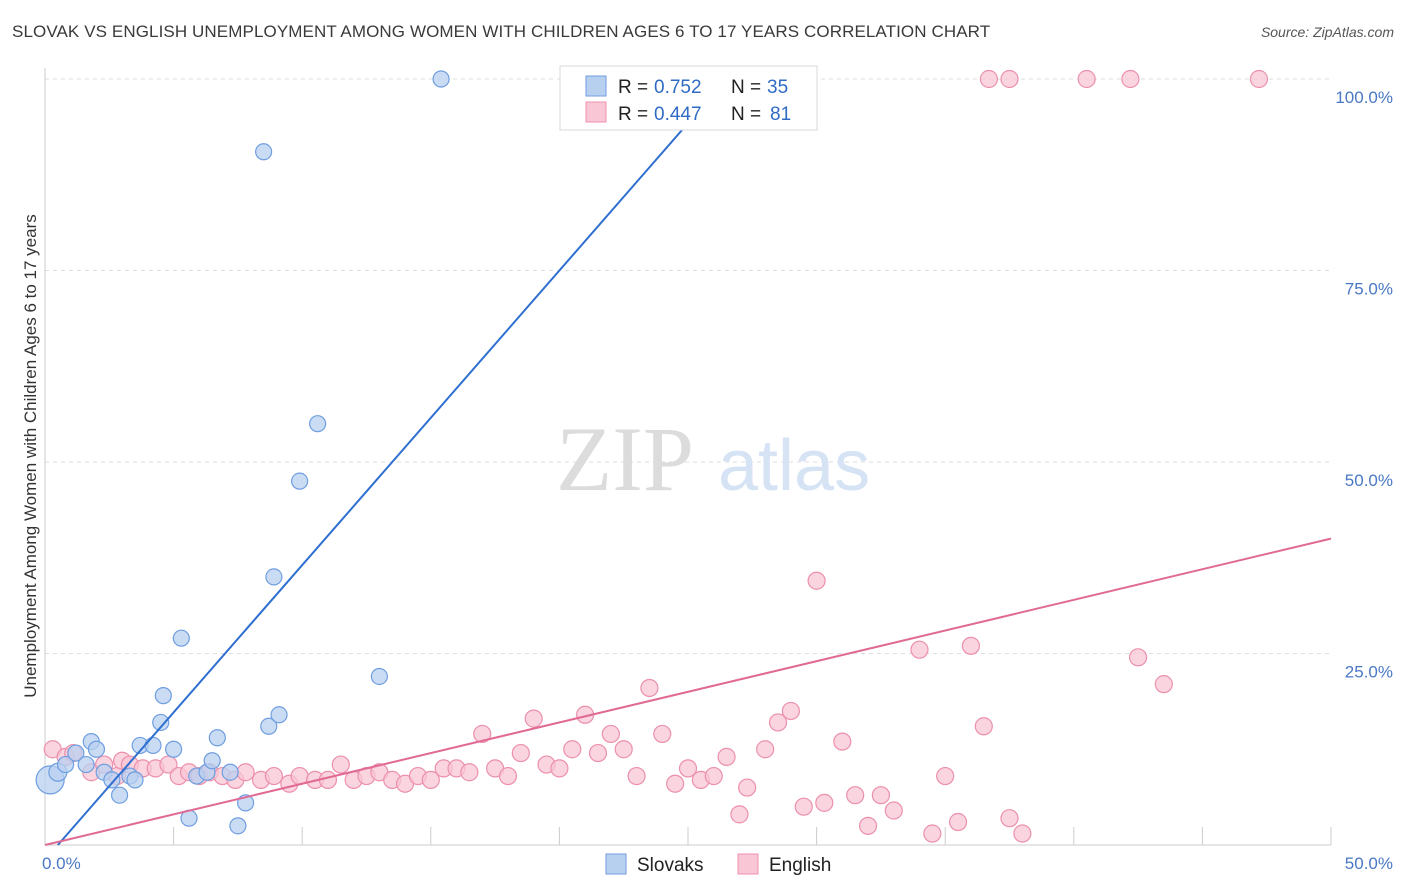 This screenshot has height=892, width=1406. Describe the element at coordinates (633, 114) in the screenshot. I see `legend-r-label-english: R =` at that location.